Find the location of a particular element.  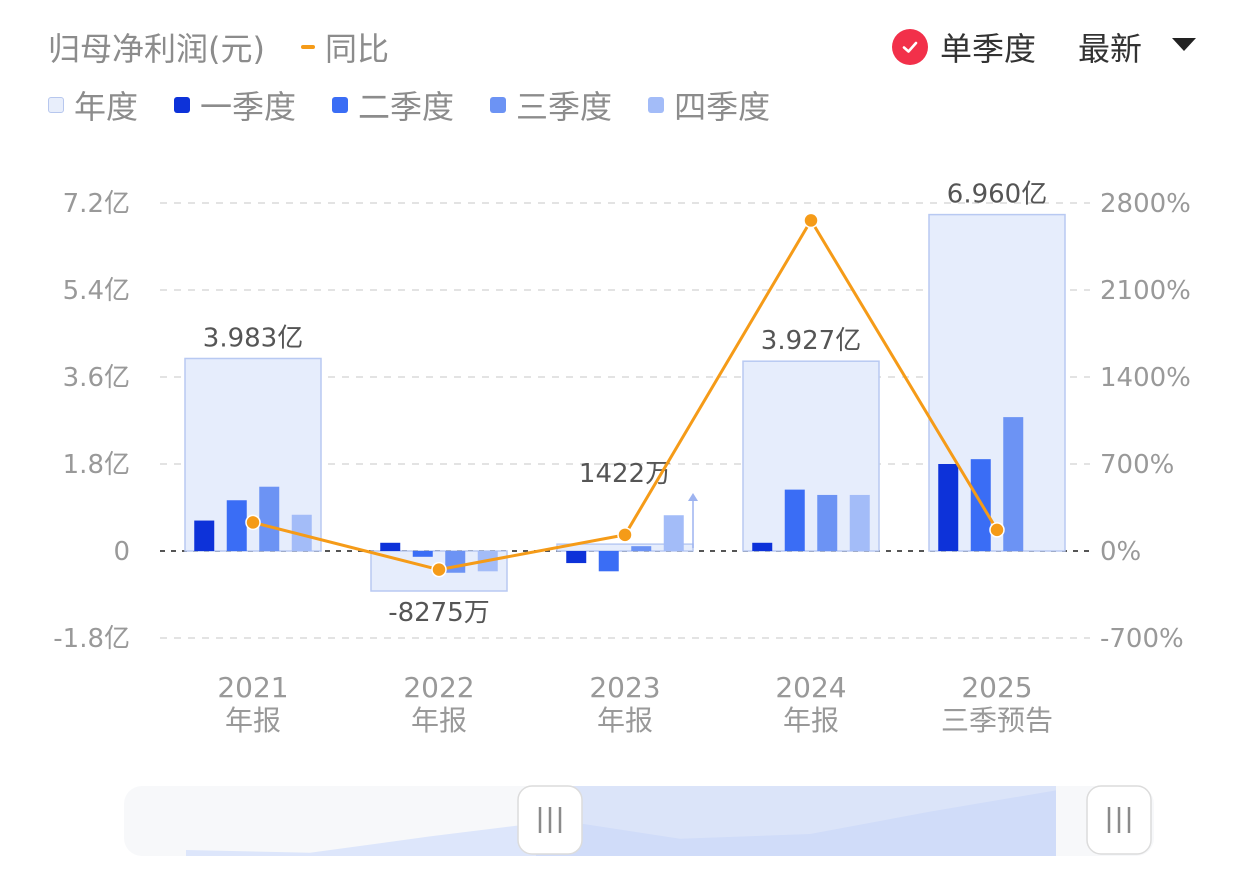

x-tick-year: 2022 is located at coordinates (438, 687).